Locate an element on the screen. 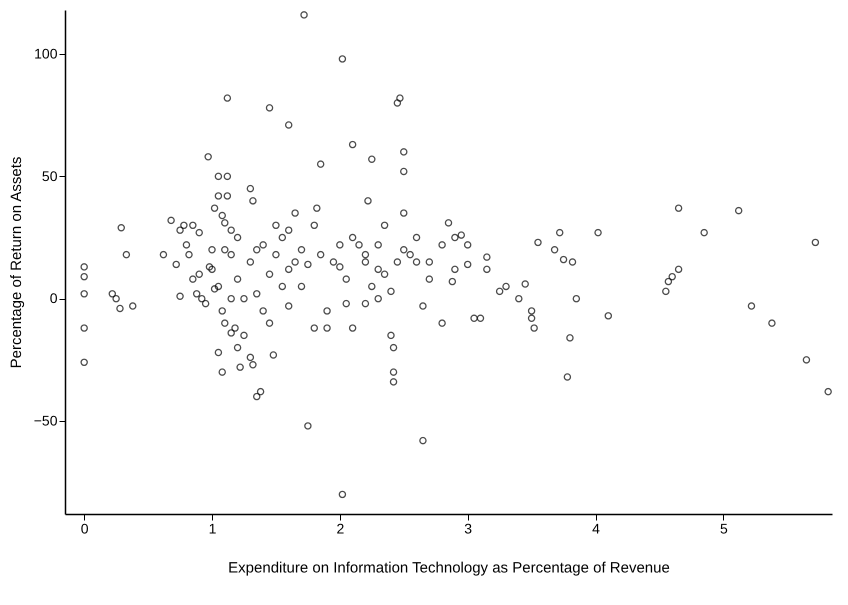 This screenshot has width=848, height=605. y-tick-label: 100 is located at coordinates (46, 54).